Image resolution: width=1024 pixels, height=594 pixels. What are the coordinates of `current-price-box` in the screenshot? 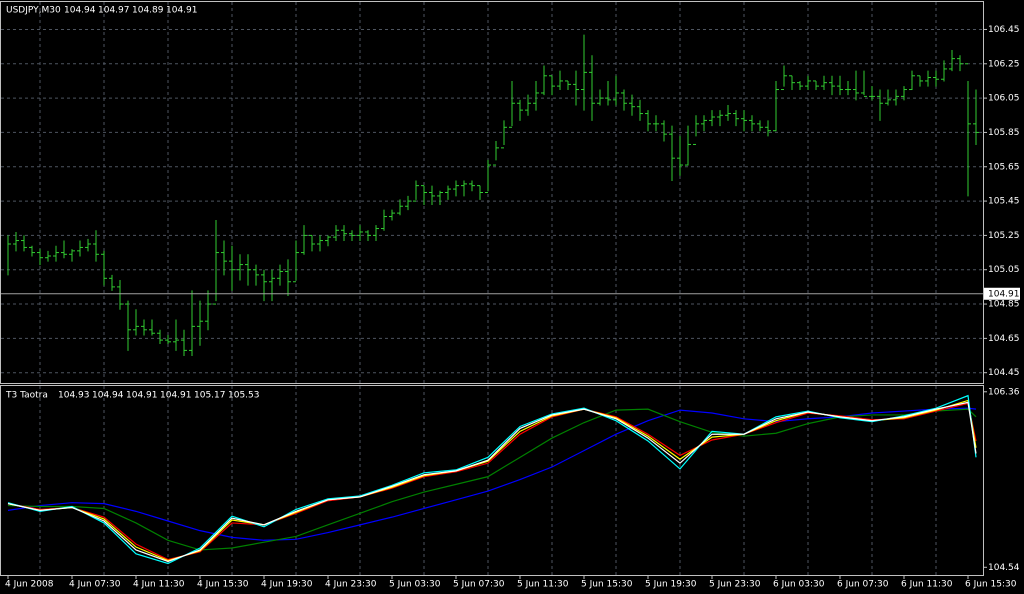 It's located at (1002, 293).